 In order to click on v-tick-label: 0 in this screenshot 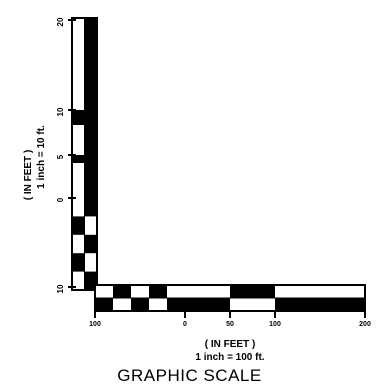, I will do `click(60, 199)`.